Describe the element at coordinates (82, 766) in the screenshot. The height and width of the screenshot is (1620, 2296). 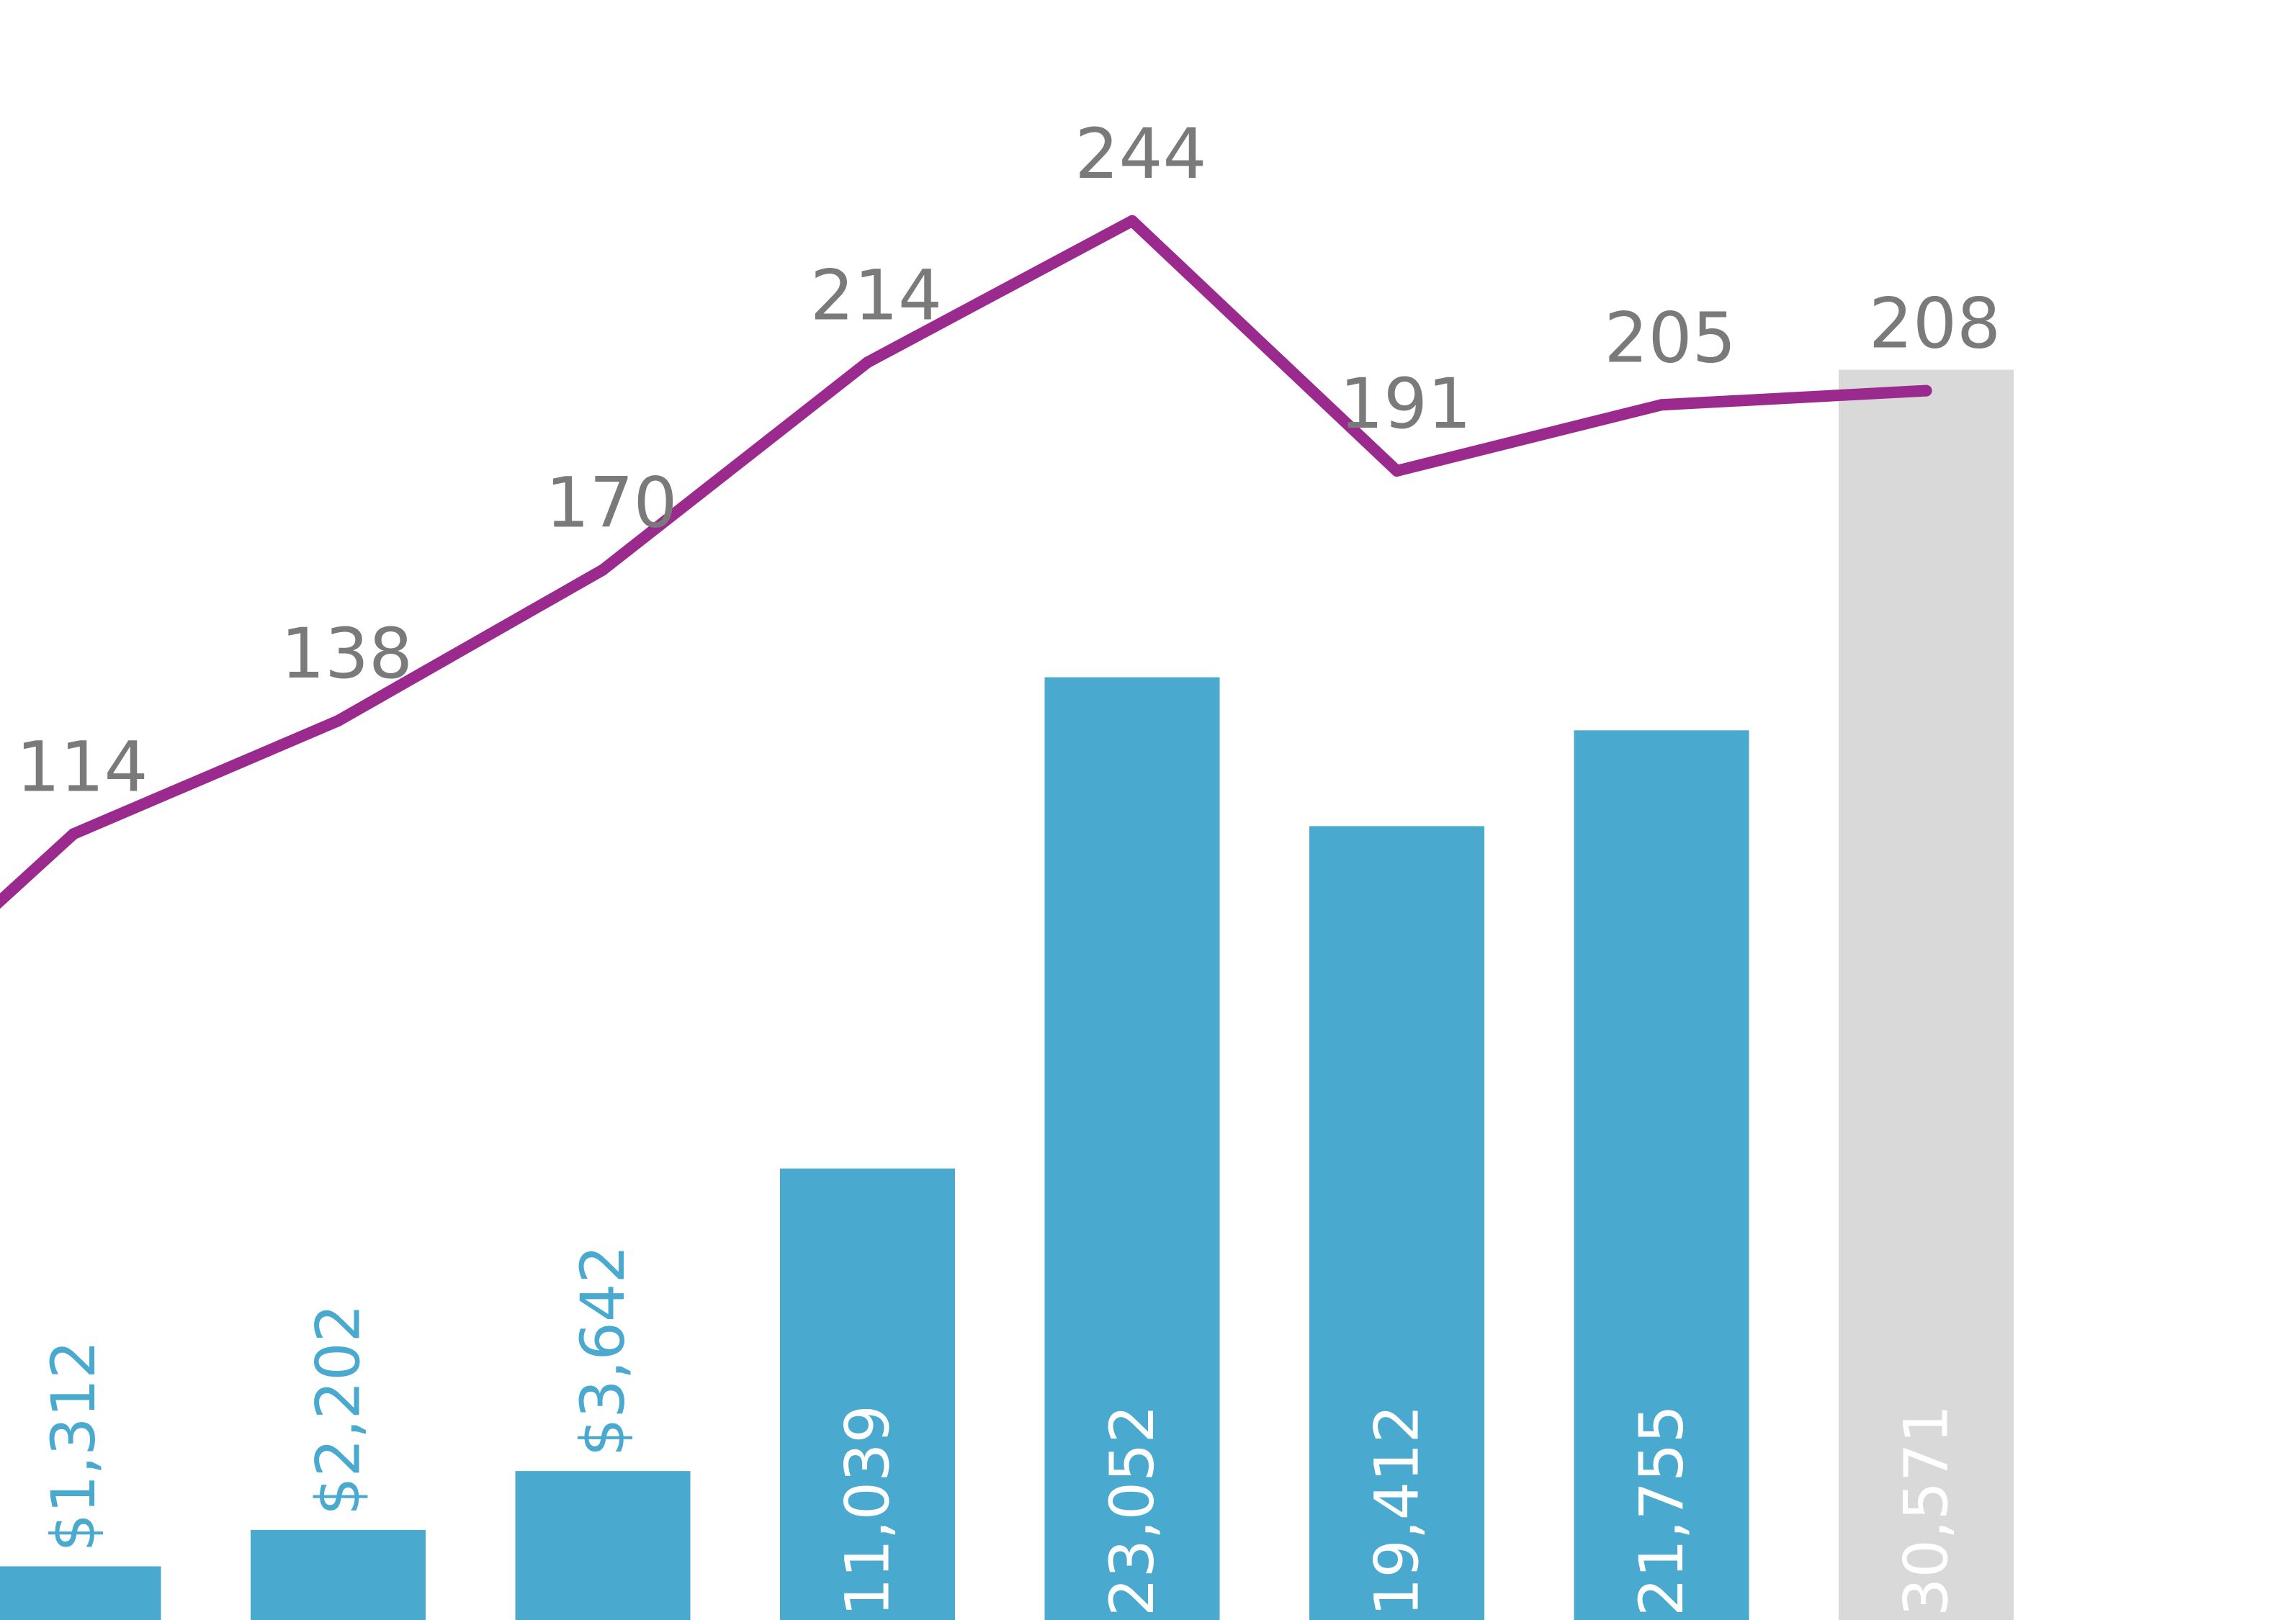
I see `line-label-1: 114` at that location.